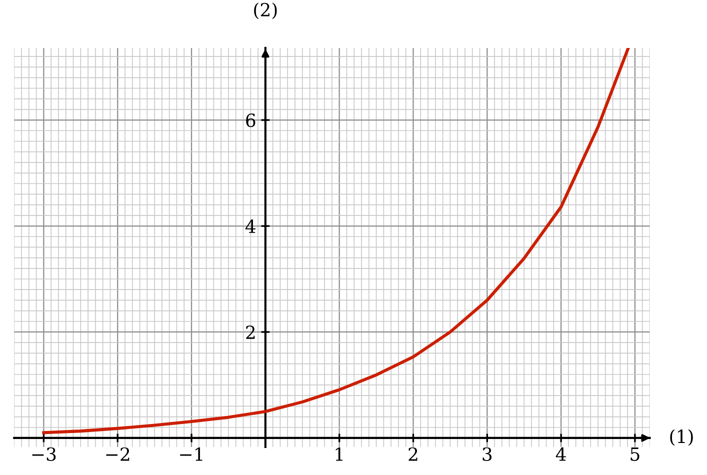  Describe the element at coordinates (191, 454) in the screenshot. I see `x-tick-label: −1` at that location.